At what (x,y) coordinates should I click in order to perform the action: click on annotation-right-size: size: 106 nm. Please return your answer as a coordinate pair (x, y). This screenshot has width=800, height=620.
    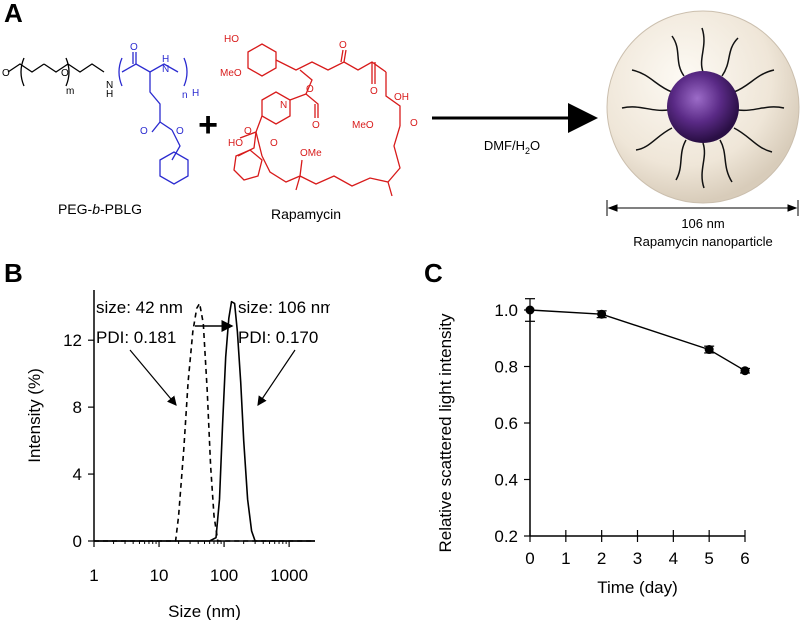
    Looking at the image, I should click on (284, 307).